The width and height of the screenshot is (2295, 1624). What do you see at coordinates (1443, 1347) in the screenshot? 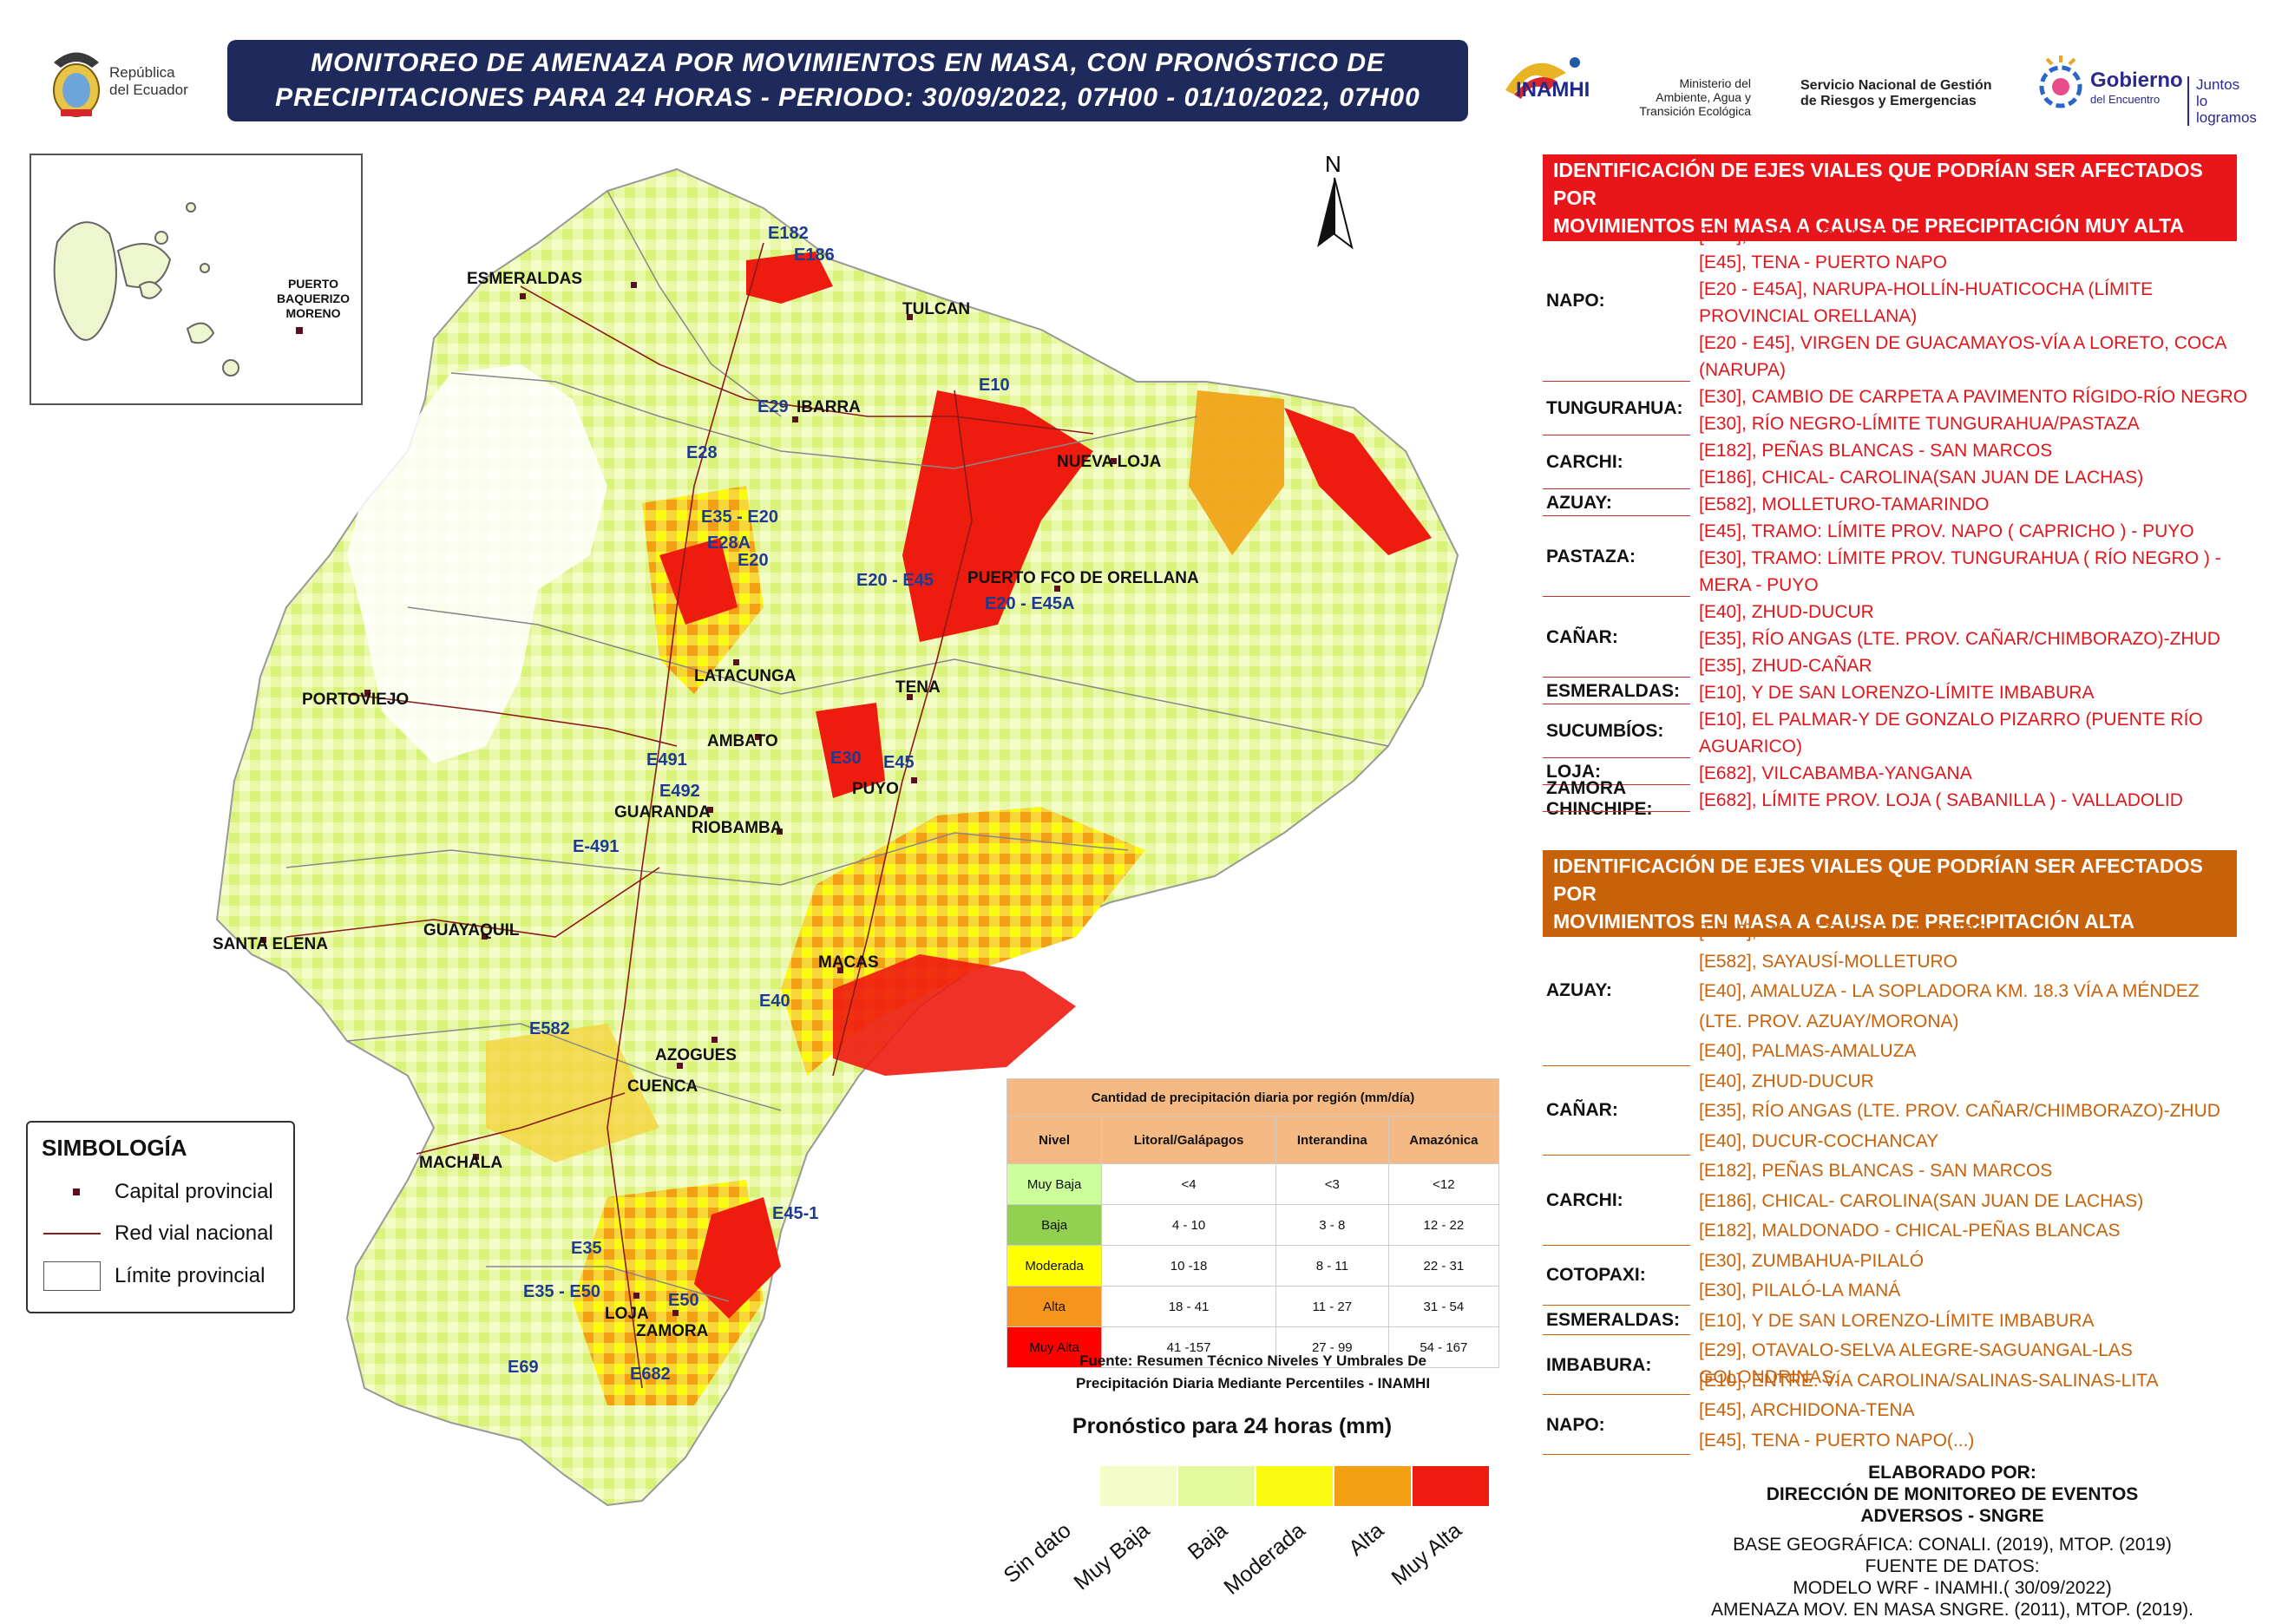
I see `table-cell: 54 - 167` at bounding box center [1443, 1347].